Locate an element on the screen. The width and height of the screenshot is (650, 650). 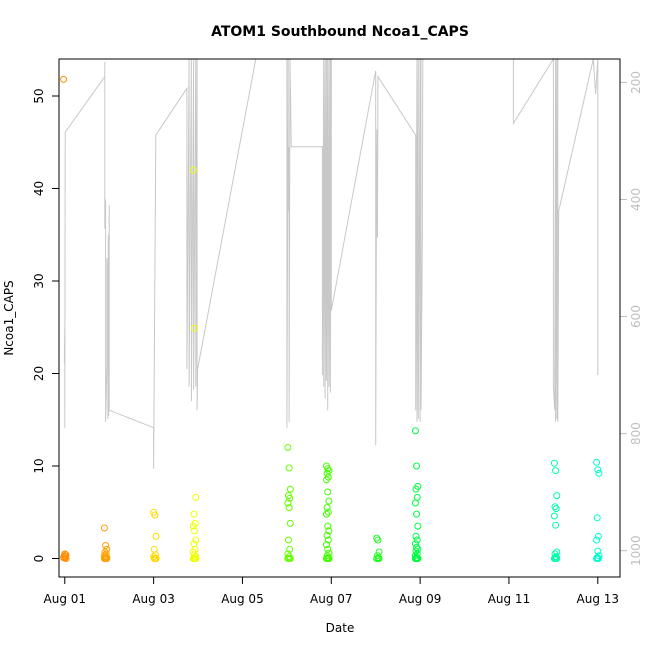
x-tick-label: Aug 13 is located at coordinates (598, 599).